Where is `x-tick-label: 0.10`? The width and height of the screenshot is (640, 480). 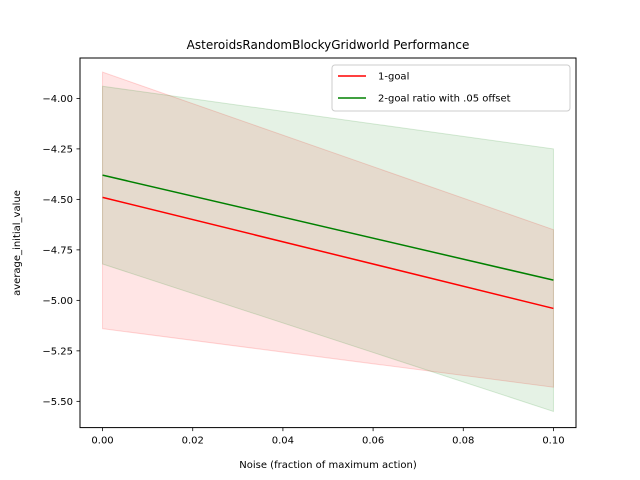 x-tick-label: 0.10 is located at coordinates (553, 441).